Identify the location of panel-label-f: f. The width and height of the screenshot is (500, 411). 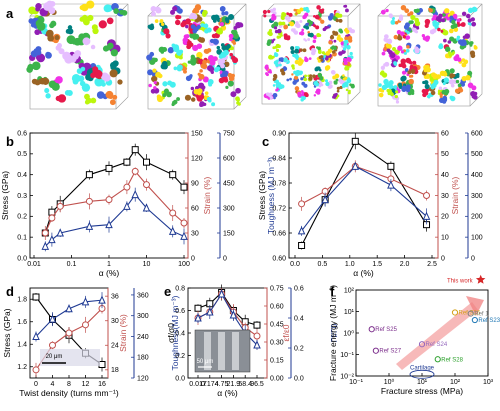
(332, 291).